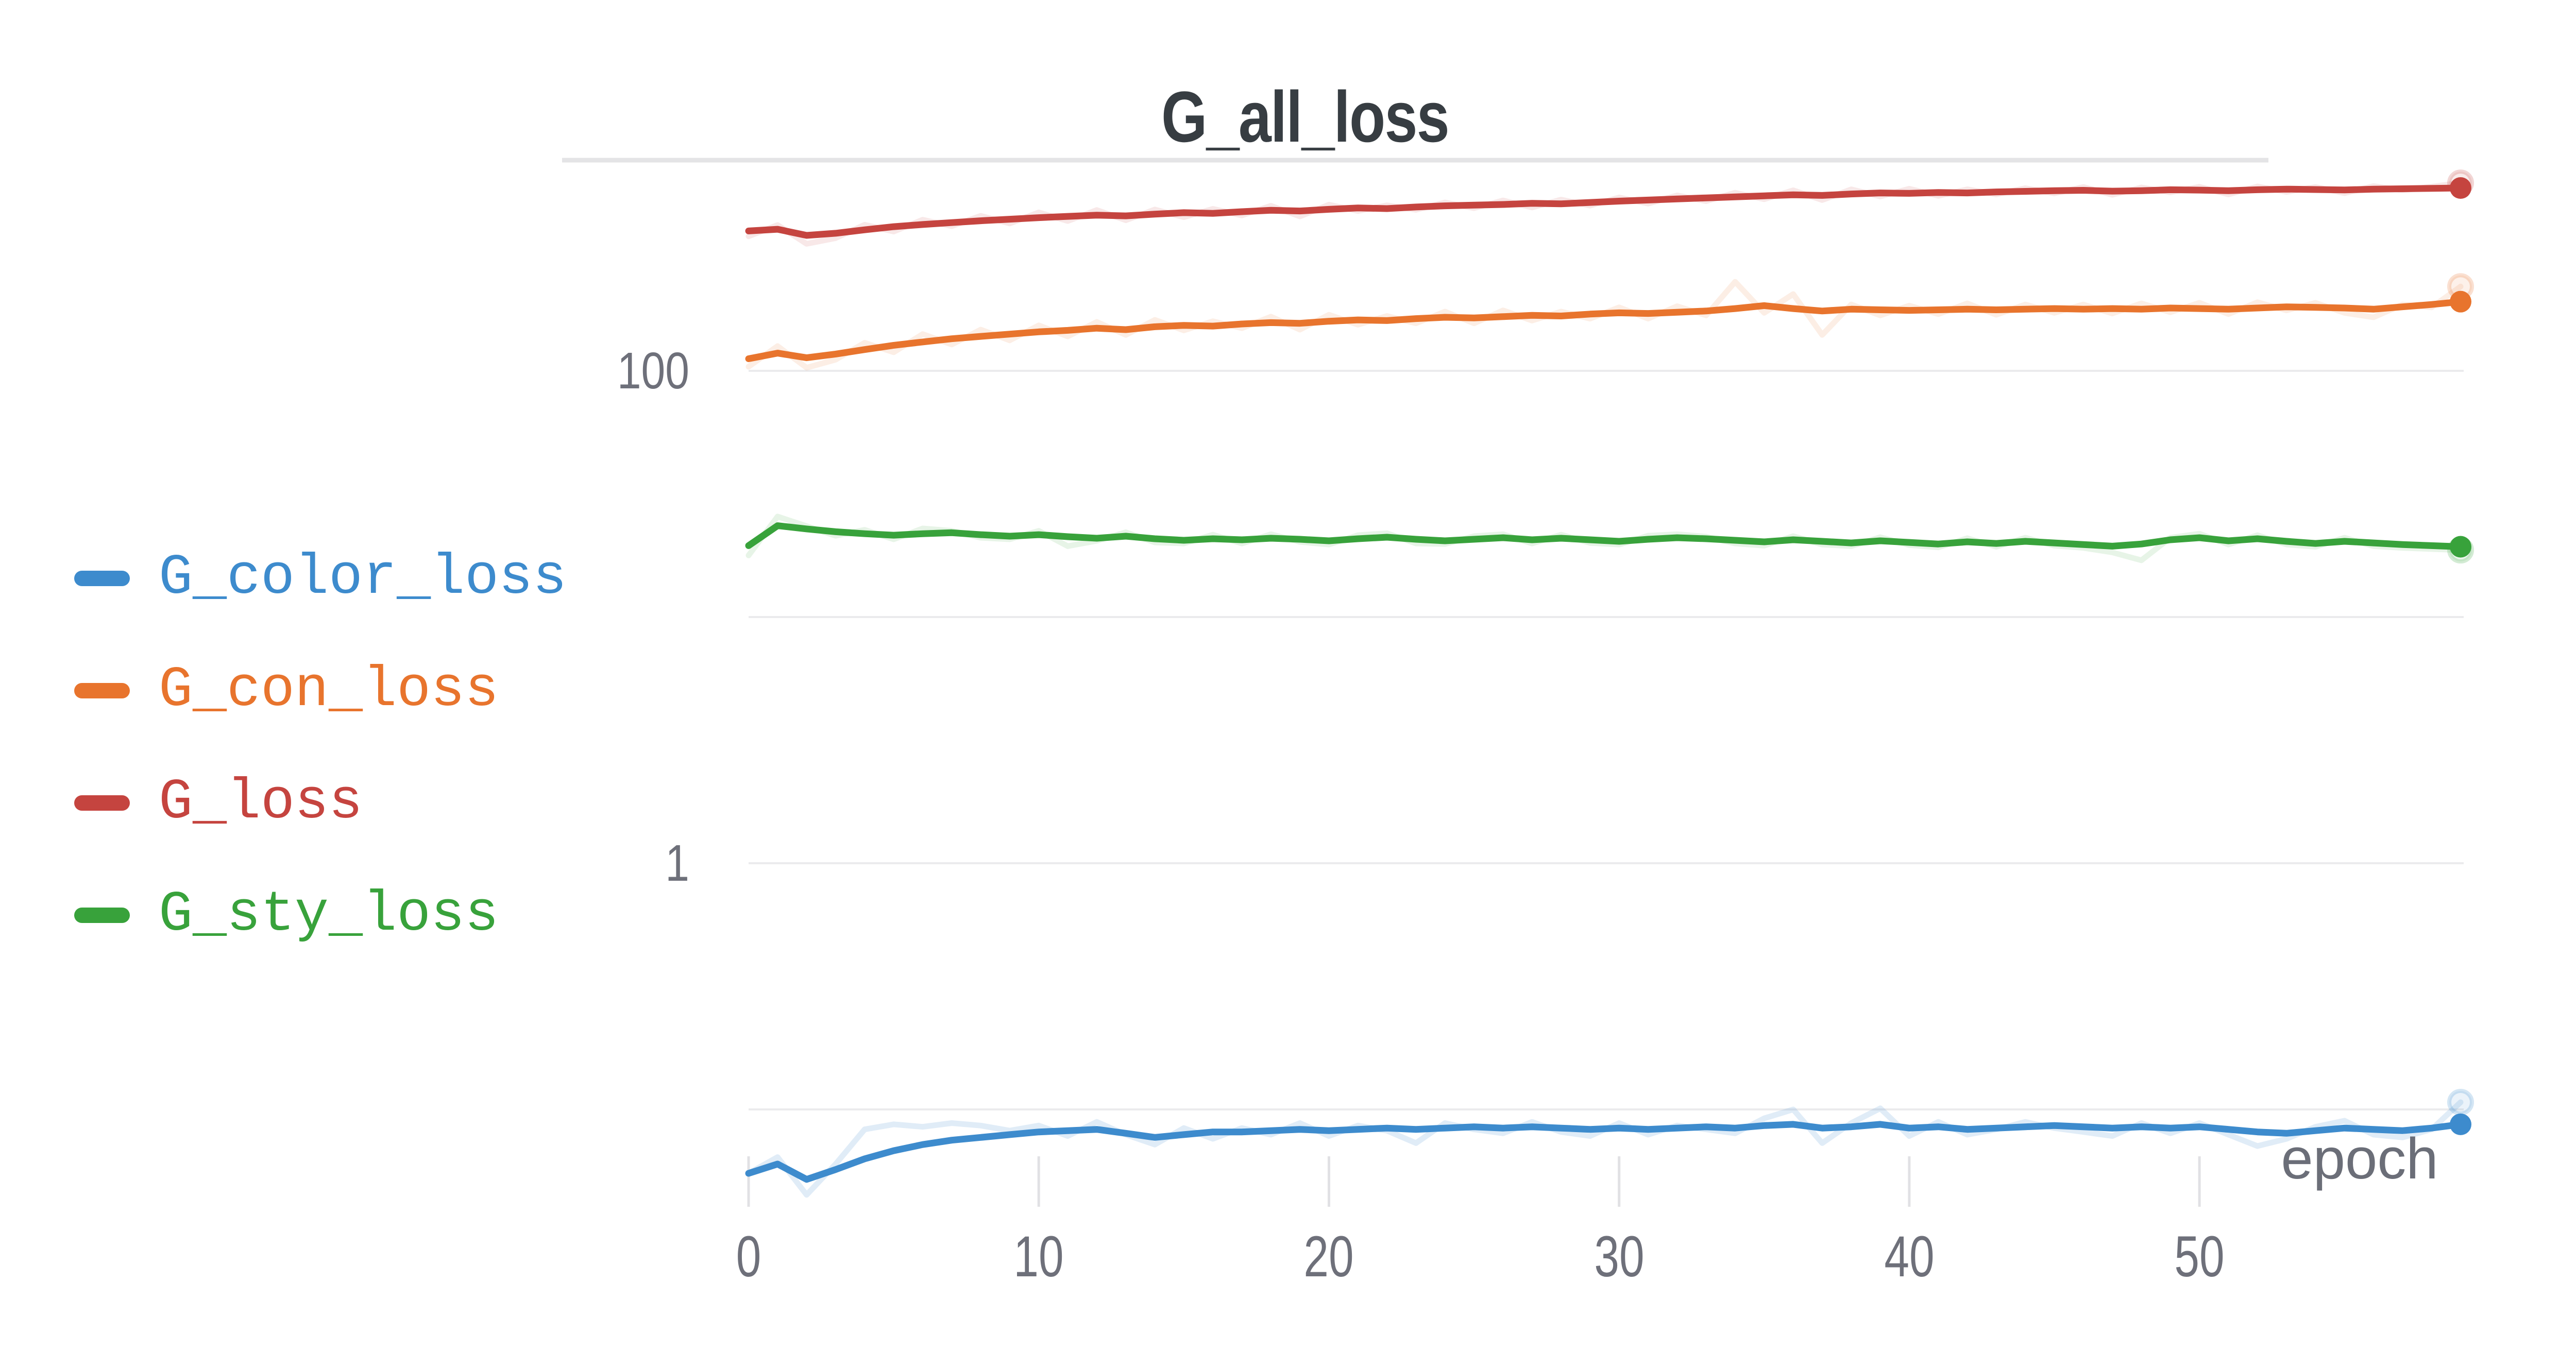 The height and width of the screenshot is (1368, 2576). Describe the element at coordinates (653, 371) in the screenshot. I see `y-tick-label: 100` at that location.